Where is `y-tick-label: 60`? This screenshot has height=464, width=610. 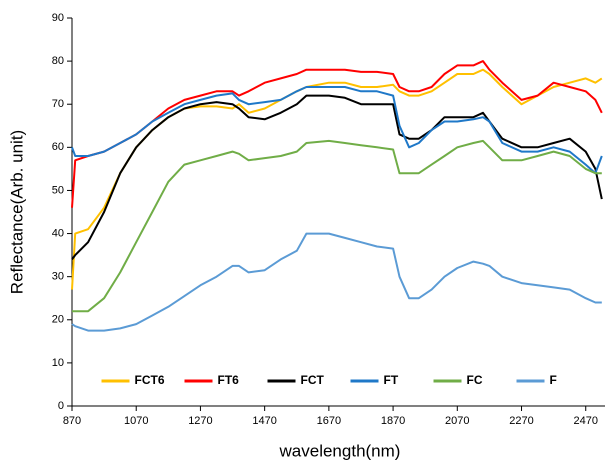 y-tick-label: 60 is located at coordinates (58, 147).